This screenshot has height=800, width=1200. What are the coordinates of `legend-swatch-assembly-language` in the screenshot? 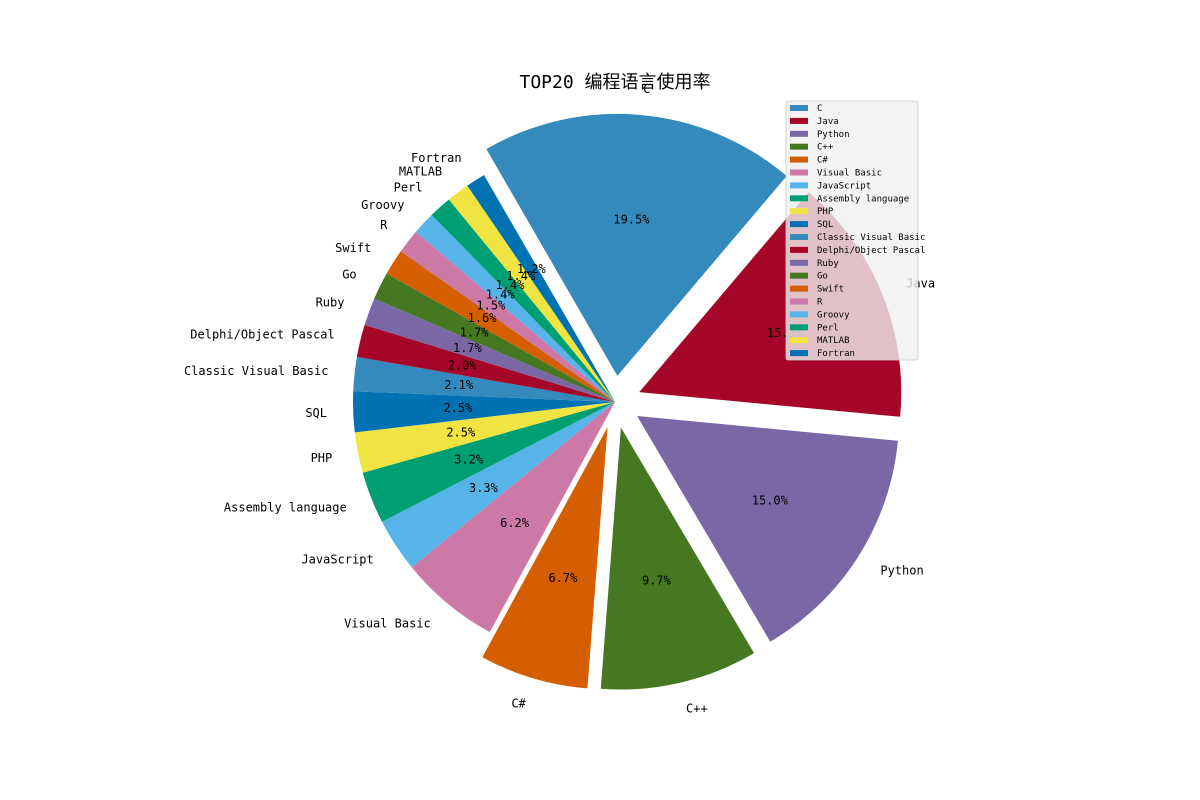 It's located at (799, 198).